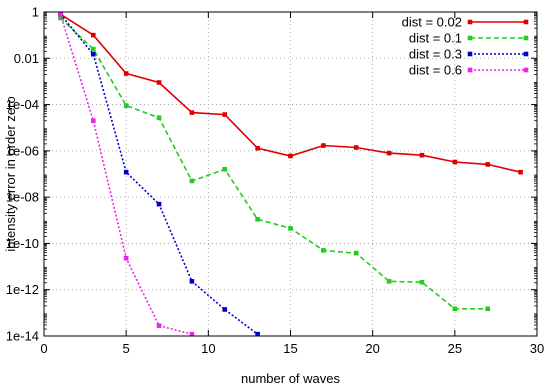 This screenshot has height=389, width=554. What do you see at coordinates (22, 243) in the screenshot?
I see `y-tick-label: 1e-10` at bounding box center [22, 243].